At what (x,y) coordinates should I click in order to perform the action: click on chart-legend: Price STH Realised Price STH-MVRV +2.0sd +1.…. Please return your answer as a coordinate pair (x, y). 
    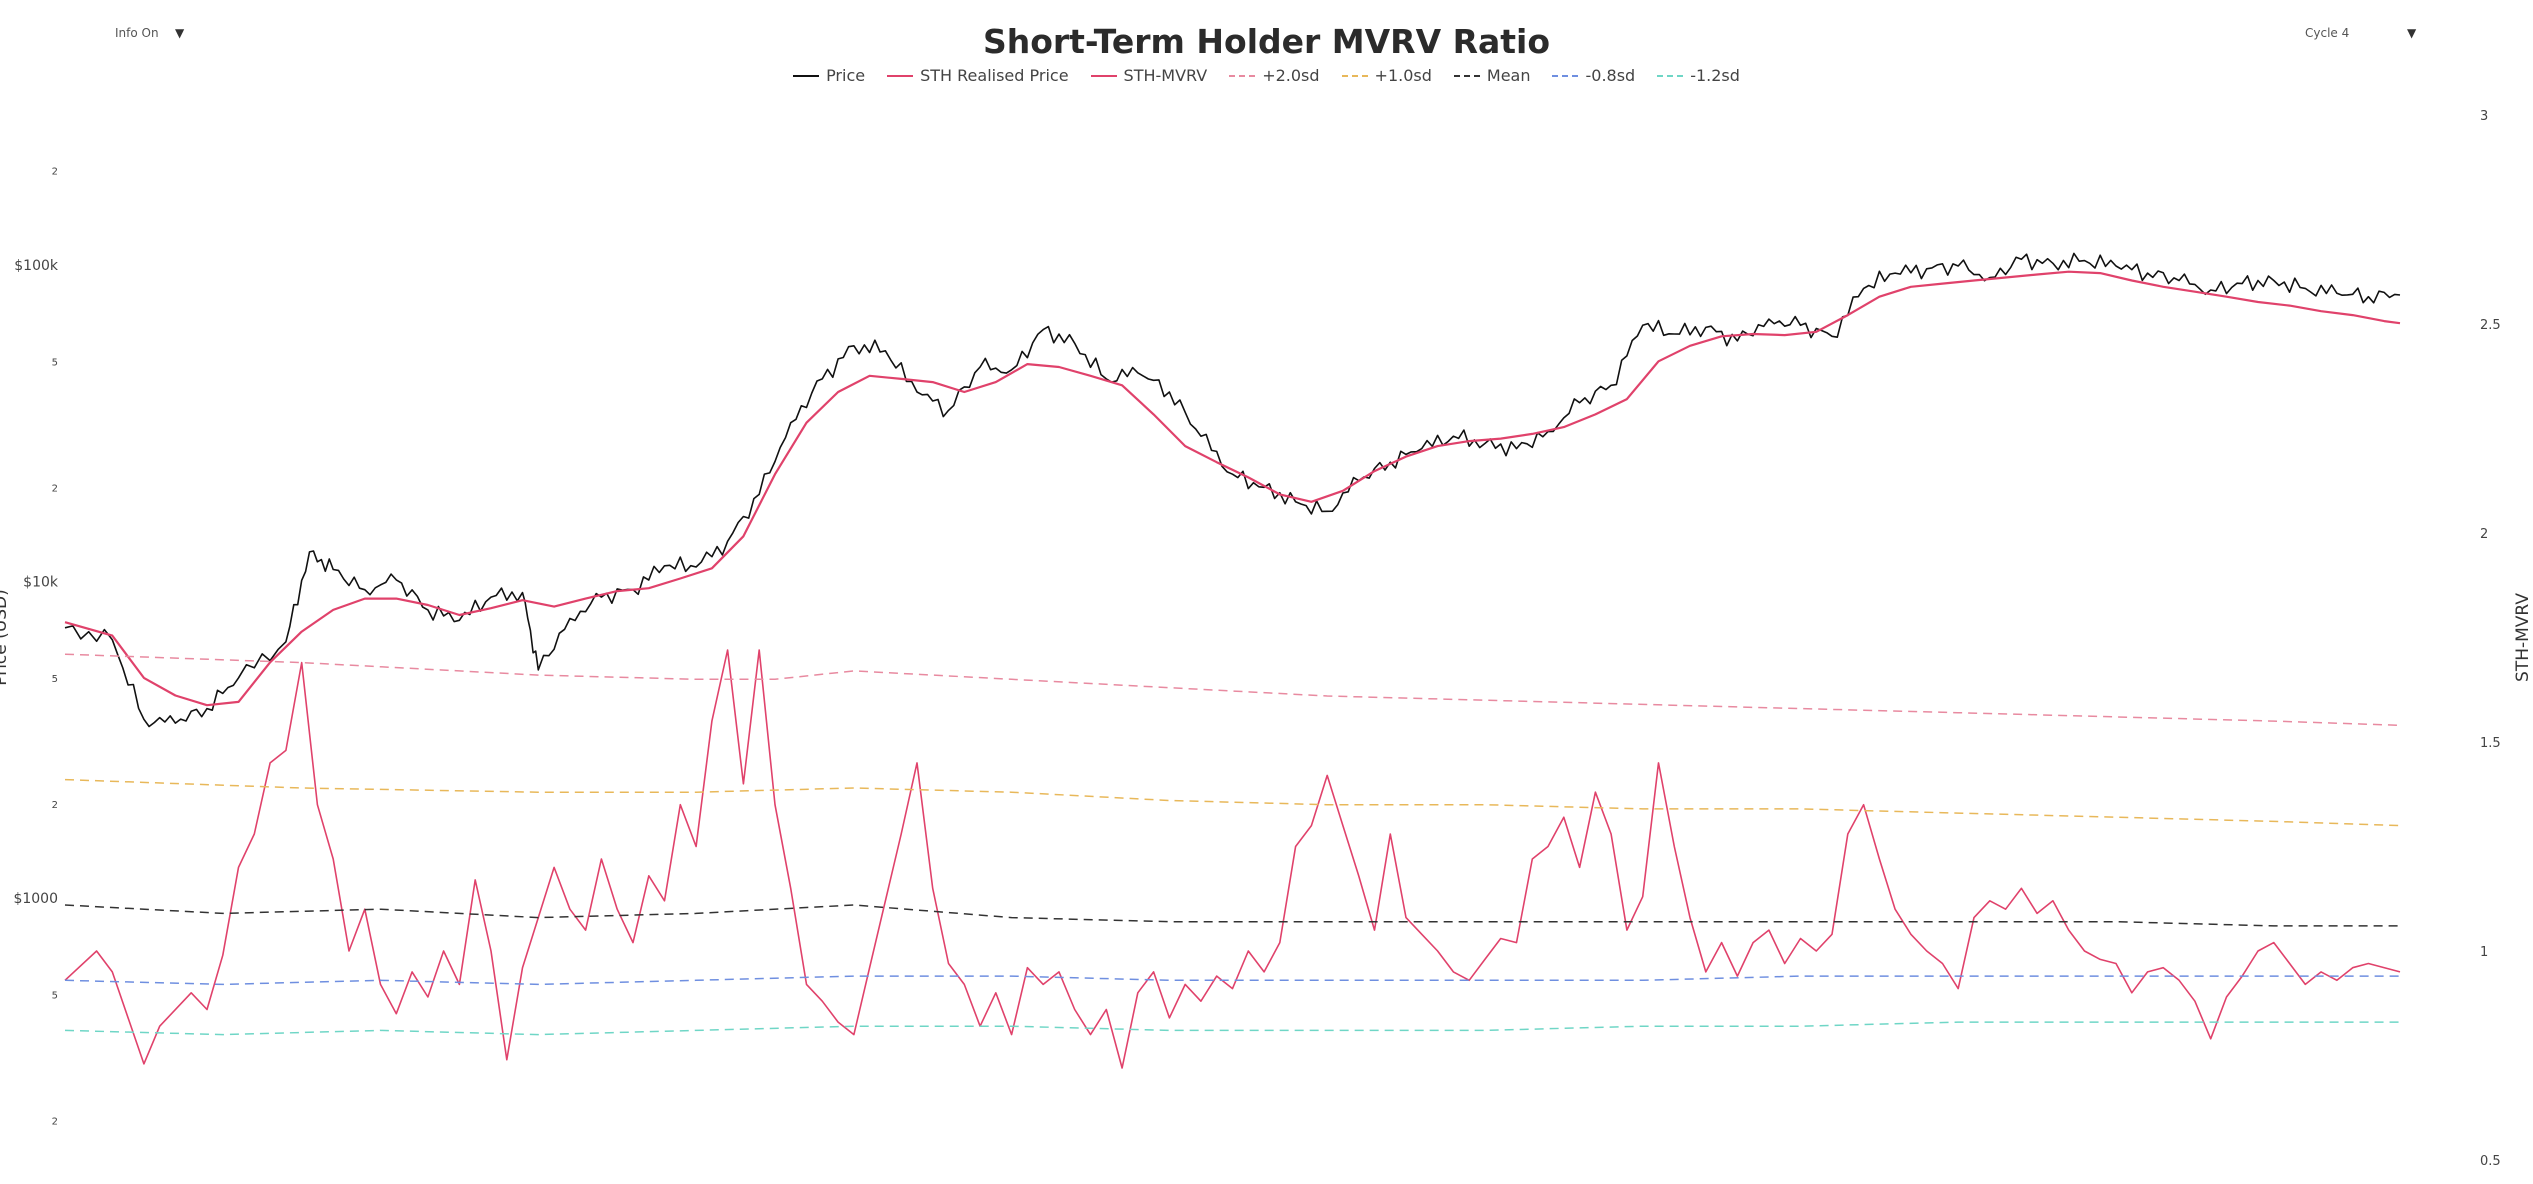
    Looking at the image, I should click on (1266, 75).